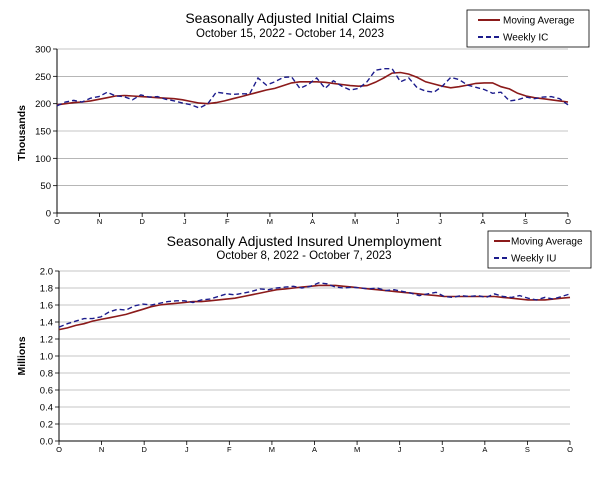  I want to click on chart1-legend-box, so click(528, 28).